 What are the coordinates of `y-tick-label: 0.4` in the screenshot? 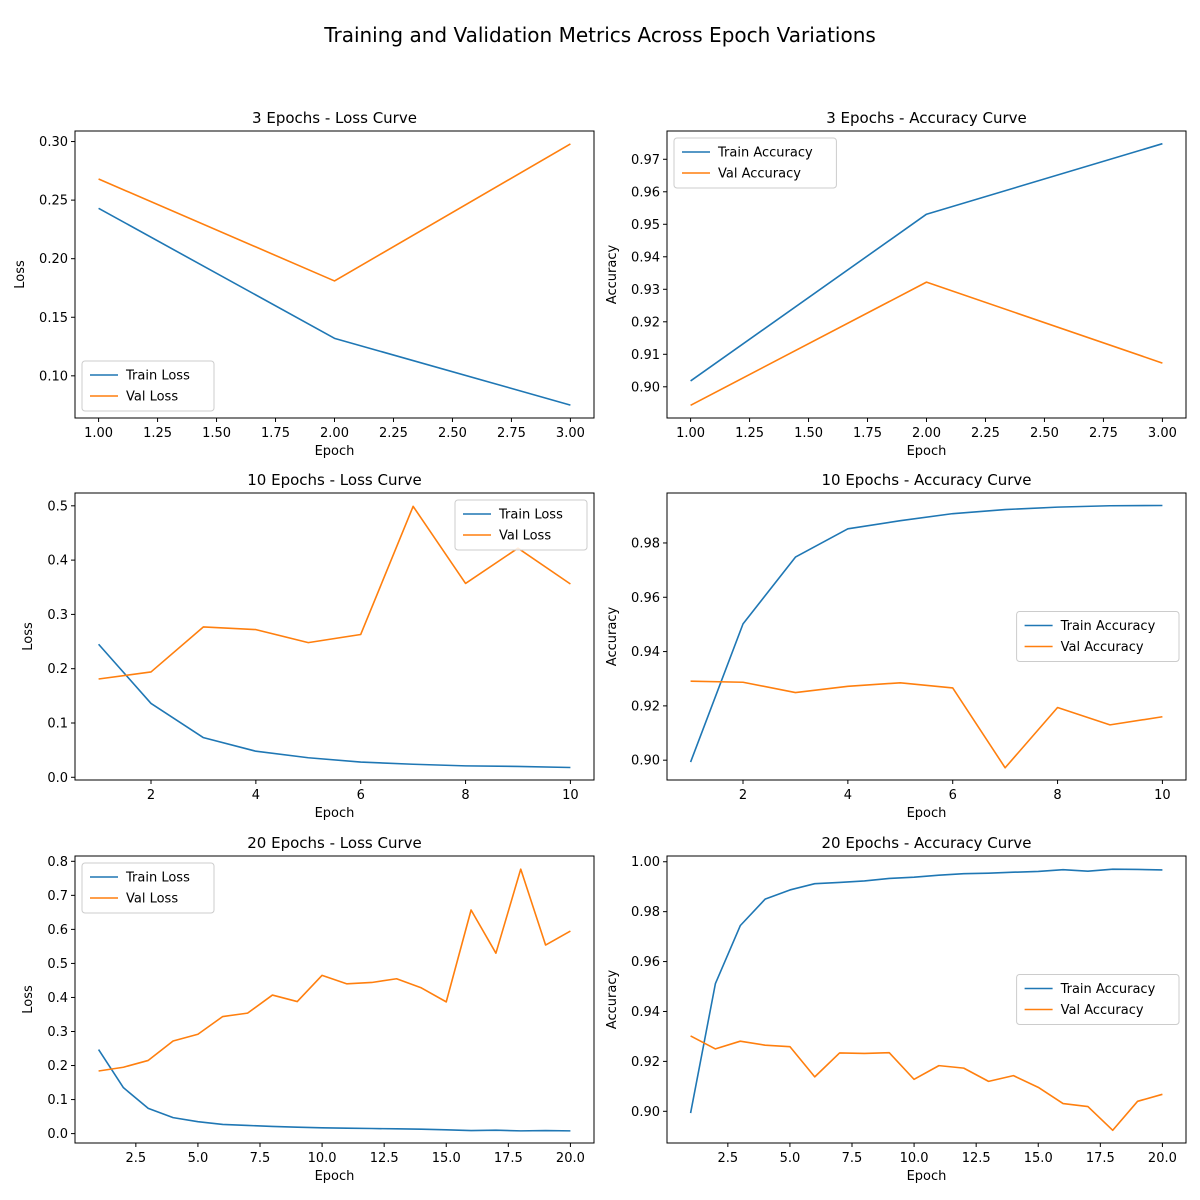 It's located at (57, 561).